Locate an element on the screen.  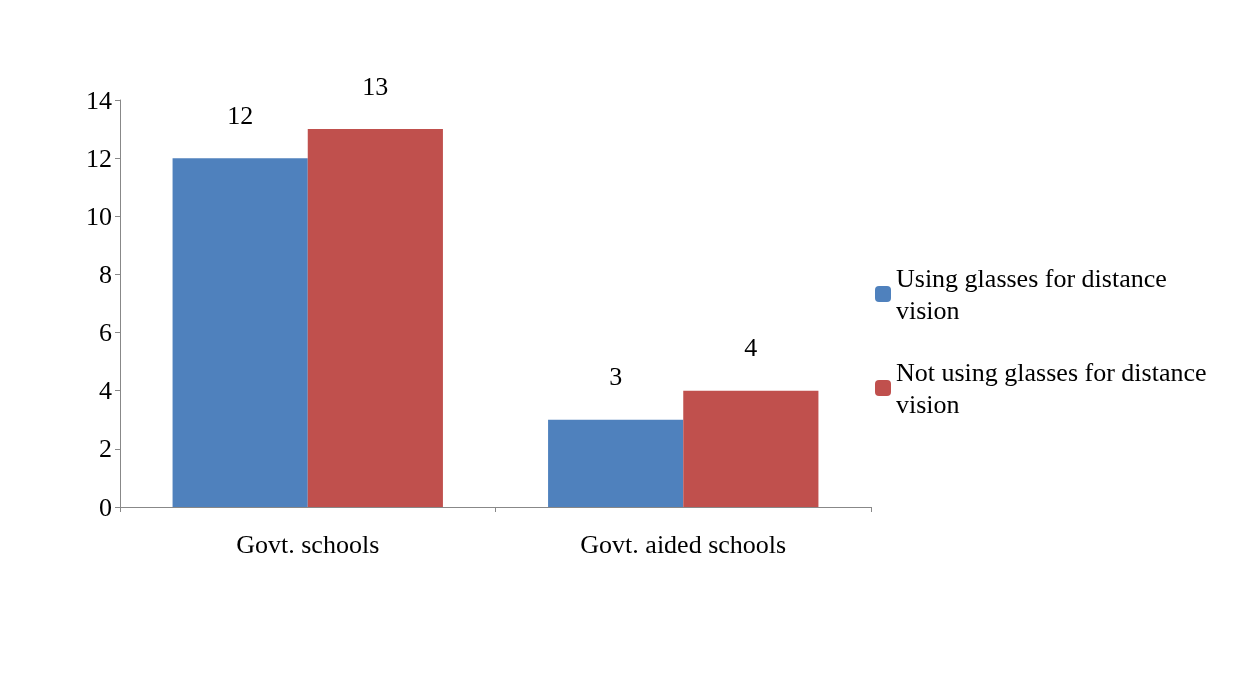
y-tick-label: 14 is located at coordinates (99, 100).